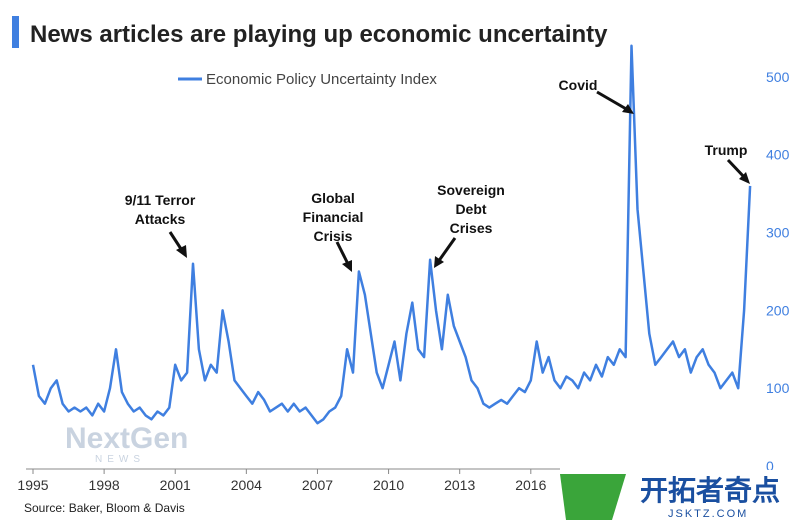  Describe the element at coordinates (778, 310) in the screenshot. I see `y-tick-label: 200` at that location.